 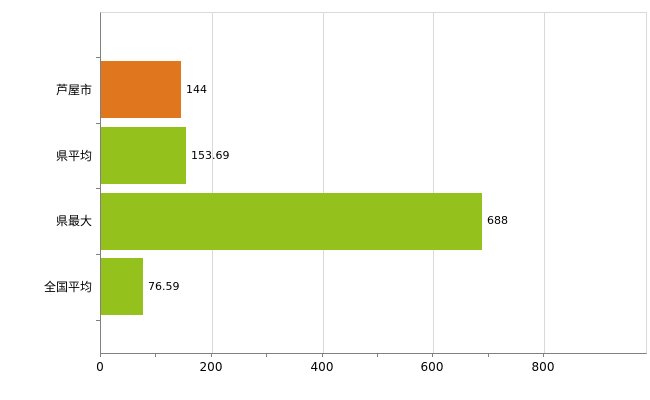 I want to click on x-axis-label: 600, so click(x=432, y=367).